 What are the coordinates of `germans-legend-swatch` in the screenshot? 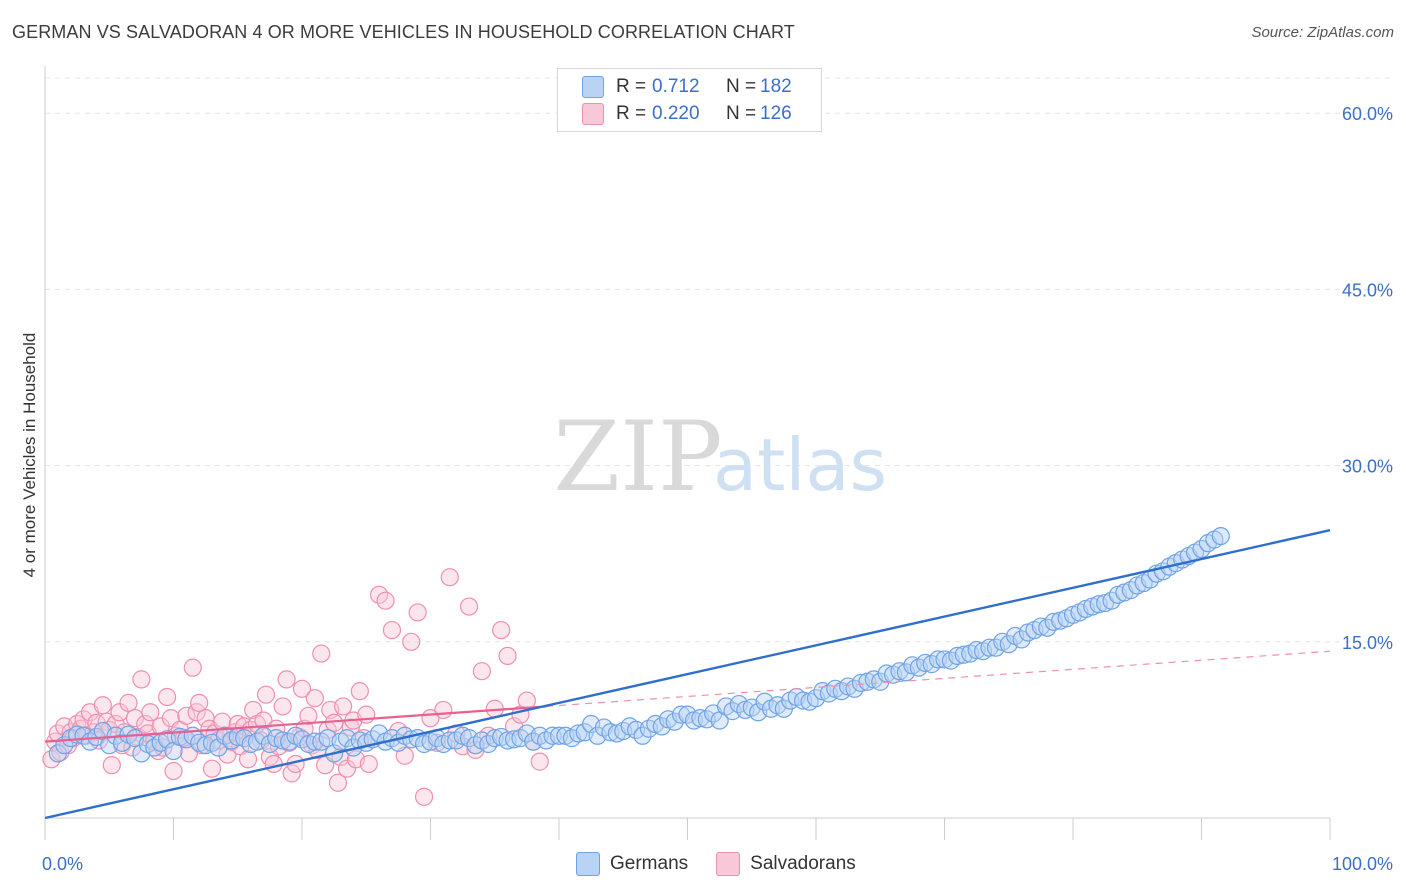 It's located at (588, 864).